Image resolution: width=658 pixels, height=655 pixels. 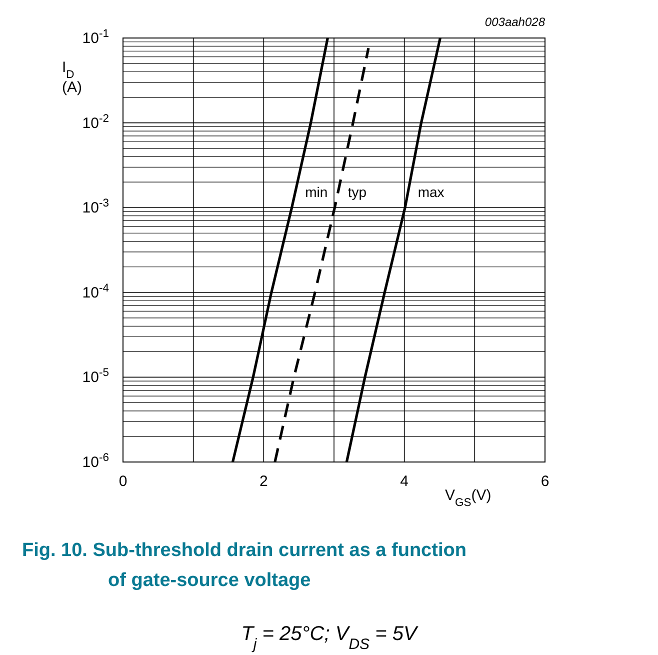 I want to click on y-tick-label: 10$^{-6}$, so click(x=95, y=461).